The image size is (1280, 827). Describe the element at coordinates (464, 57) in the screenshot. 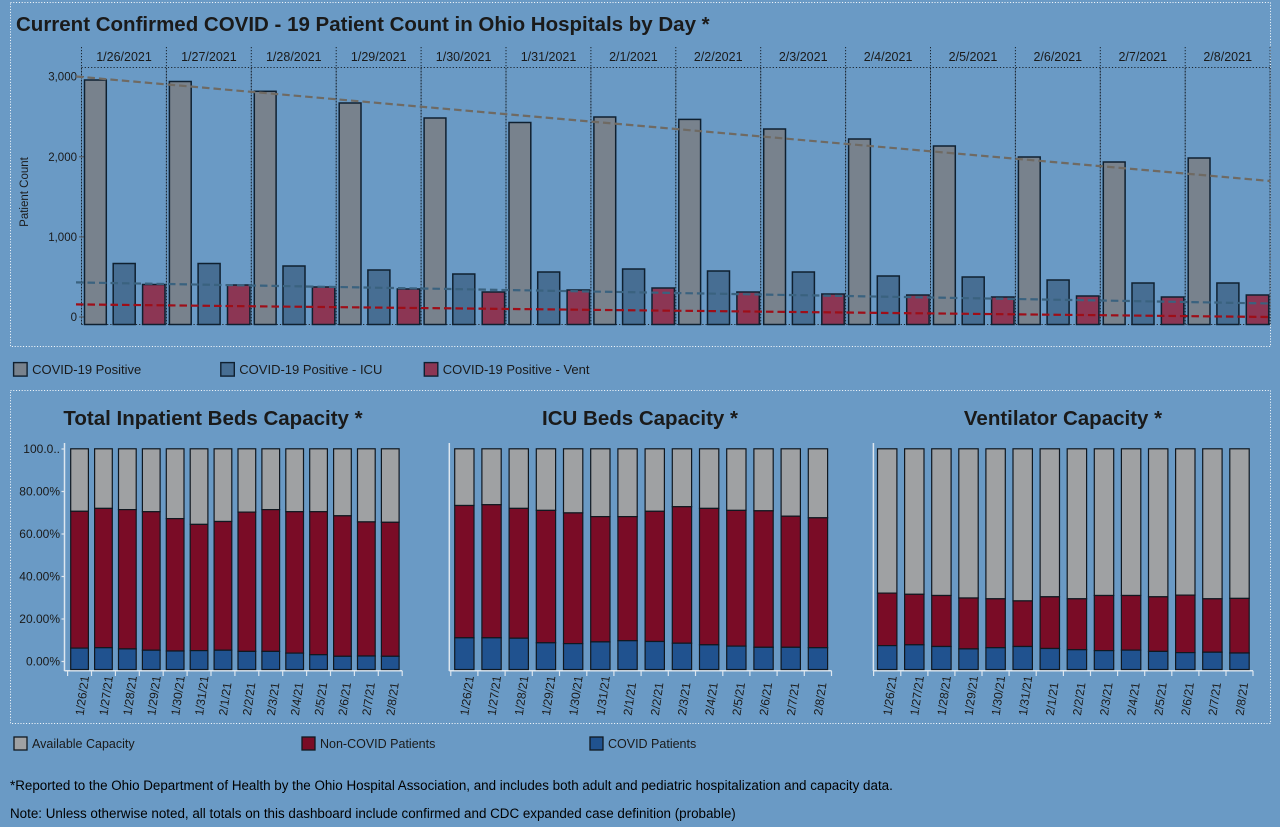

I see `svg-text: 1/30/2021` at that location.